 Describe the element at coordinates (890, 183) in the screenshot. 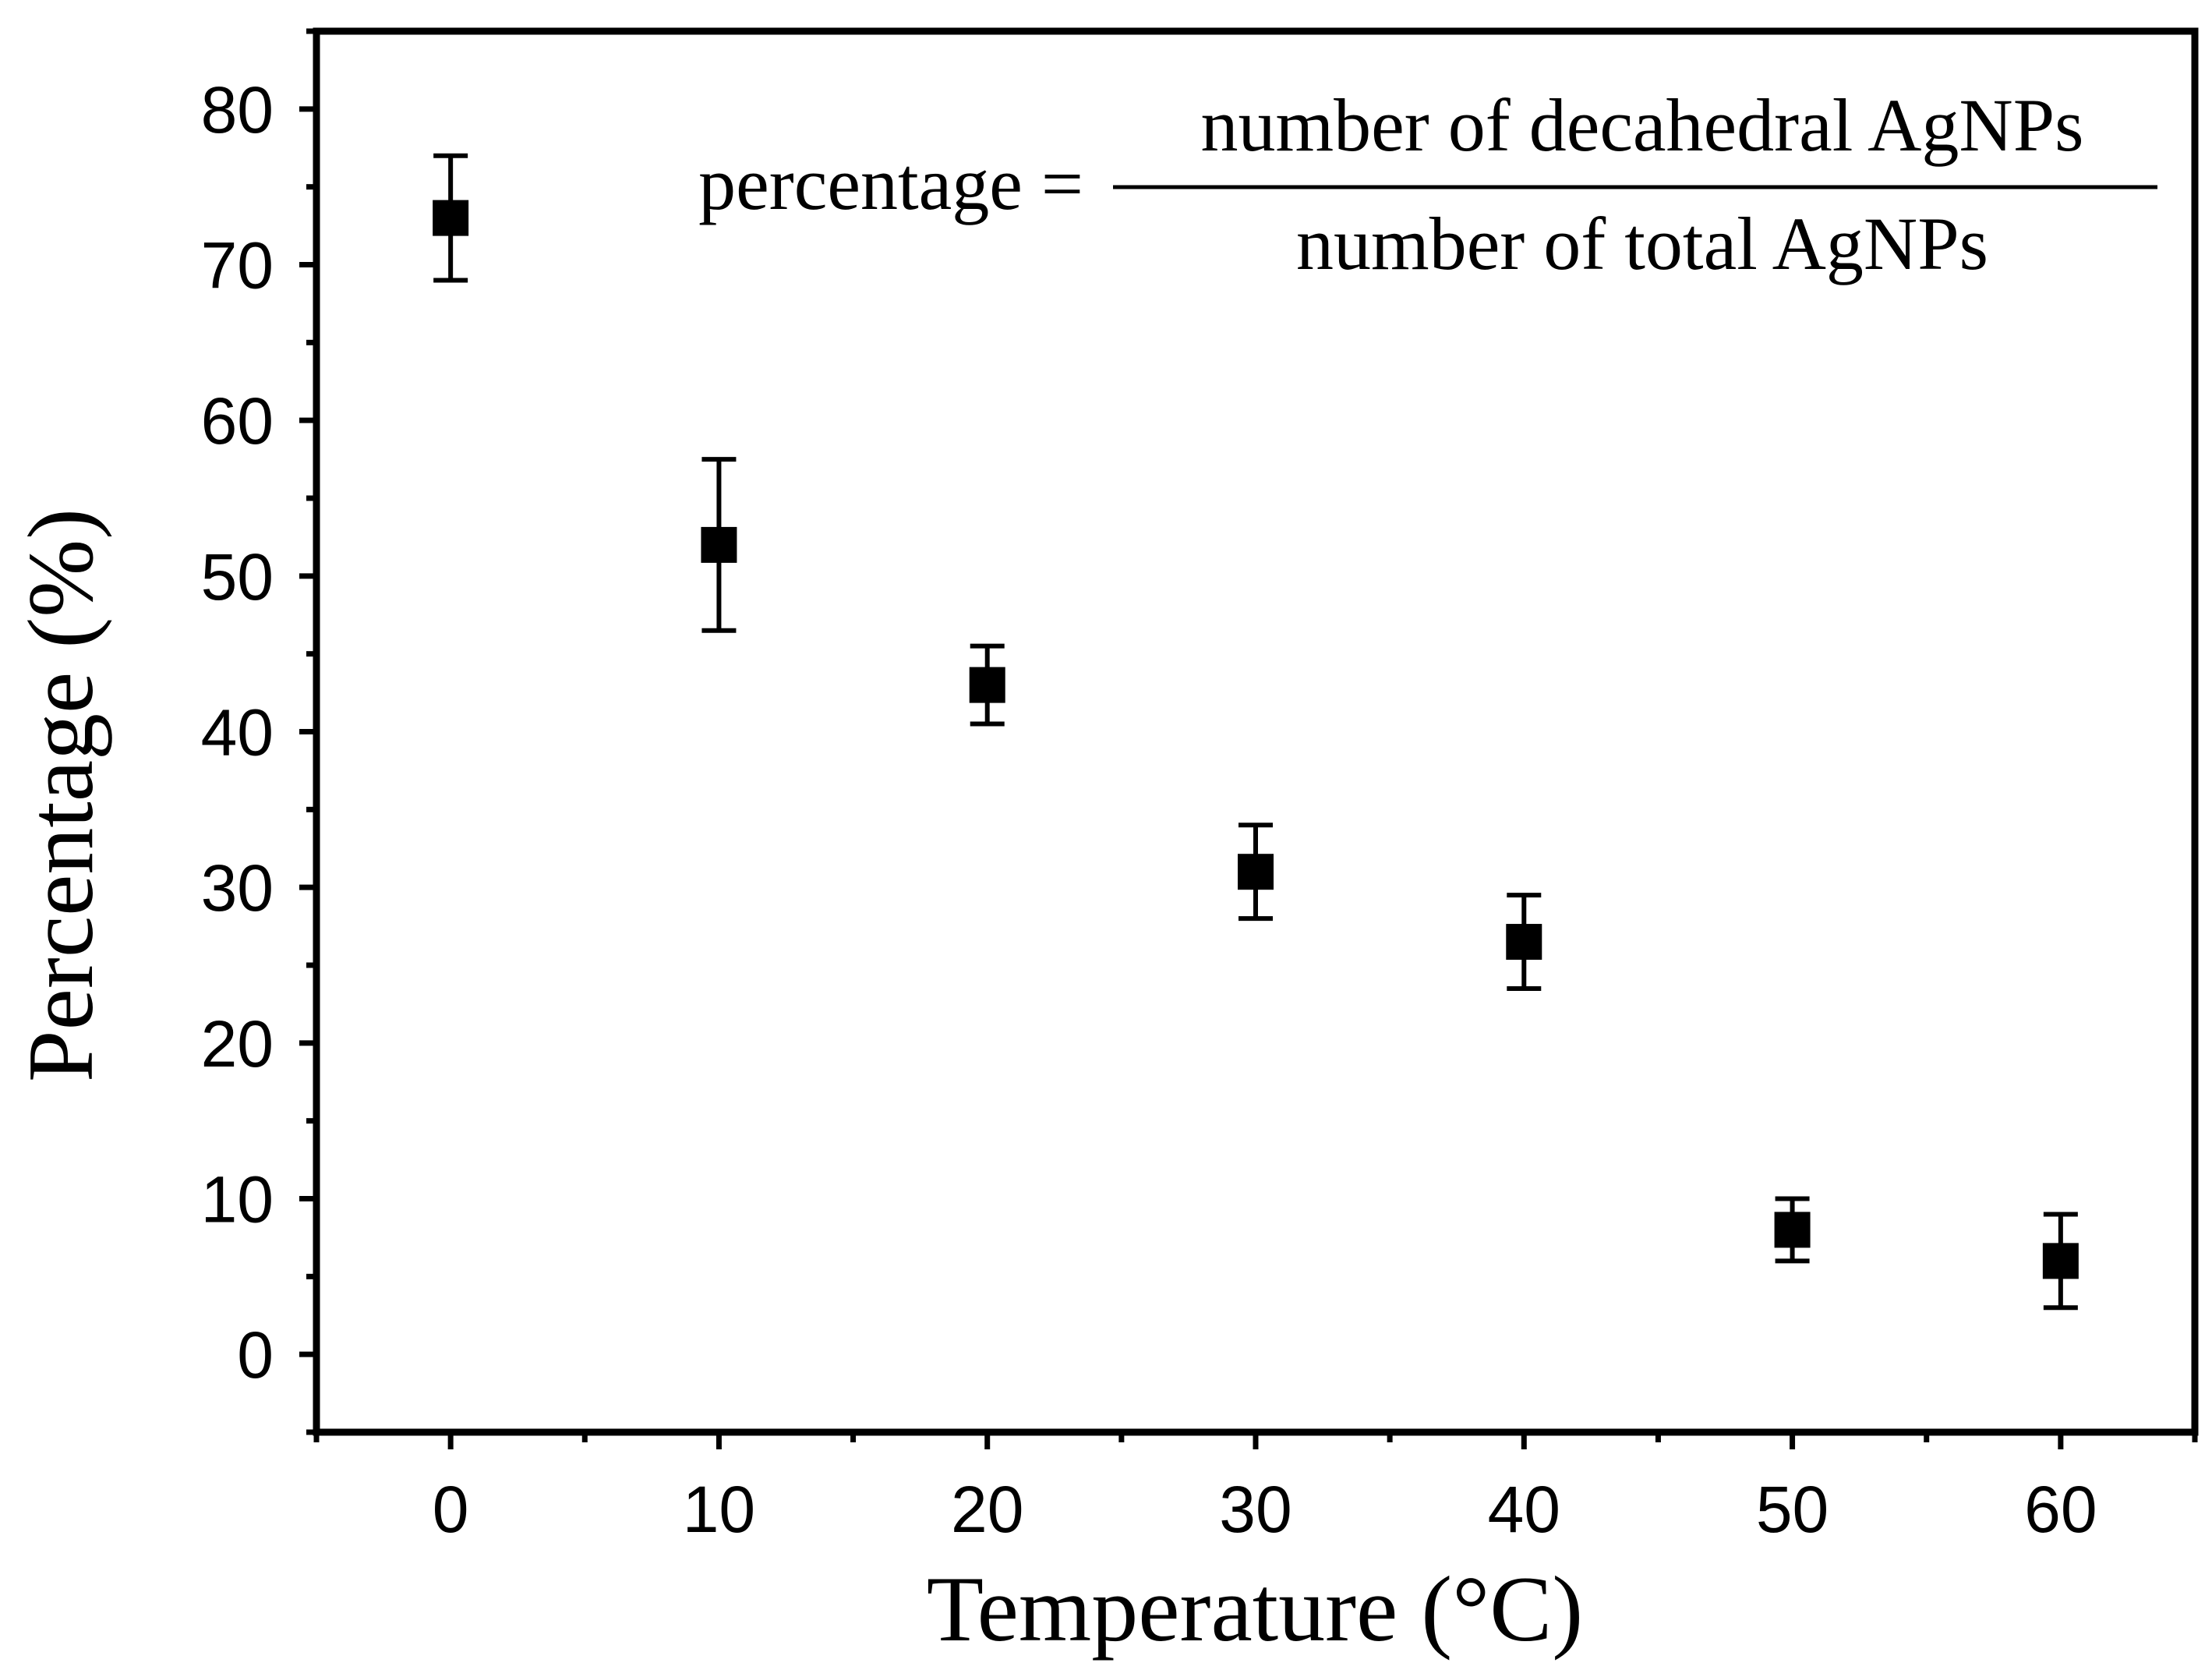

I see `formula-lhs: percentage =` at that location.